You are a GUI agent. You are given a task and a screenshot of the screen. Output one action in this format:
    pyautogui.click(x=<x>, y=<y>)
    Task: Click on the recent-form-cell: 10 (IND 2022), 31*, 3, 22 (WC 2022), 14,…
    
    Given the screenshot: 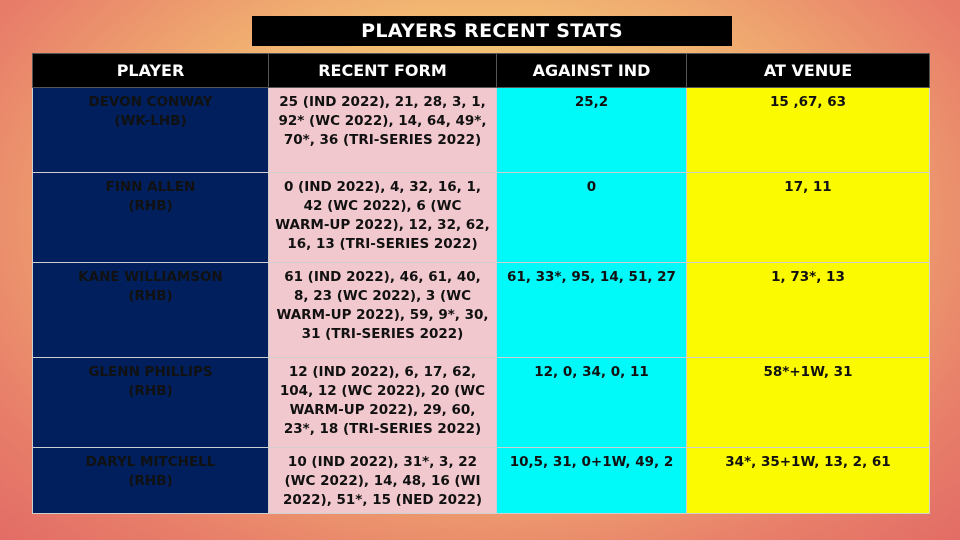 What is the action you would take?
    pyautogui.click(x=382, y=480)
    